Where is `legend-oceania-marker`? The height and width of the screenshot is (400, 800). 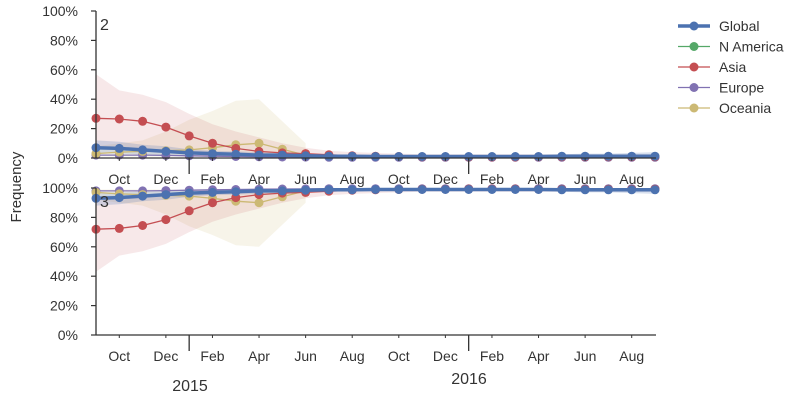
legend-oceania-marker is located at coordinates (694, 108).